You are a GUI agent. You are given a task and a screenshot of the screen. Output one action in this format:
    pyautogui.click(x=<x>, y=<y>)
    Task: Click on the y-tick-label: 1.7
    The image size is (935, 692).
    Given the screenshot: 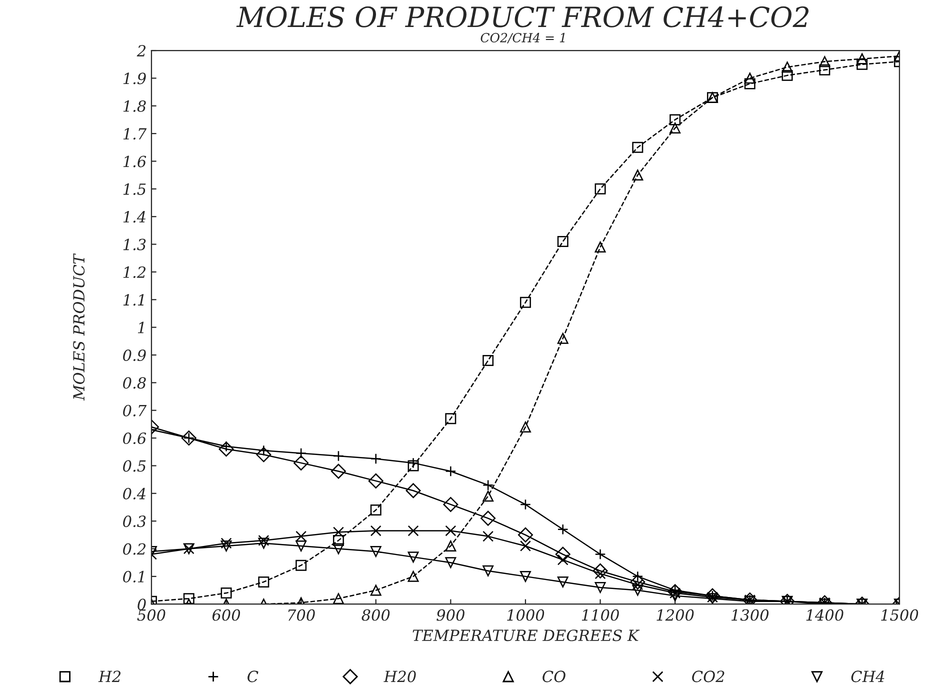 What is the action you would take?
    pyautogui.click(x=135, y=134)
    